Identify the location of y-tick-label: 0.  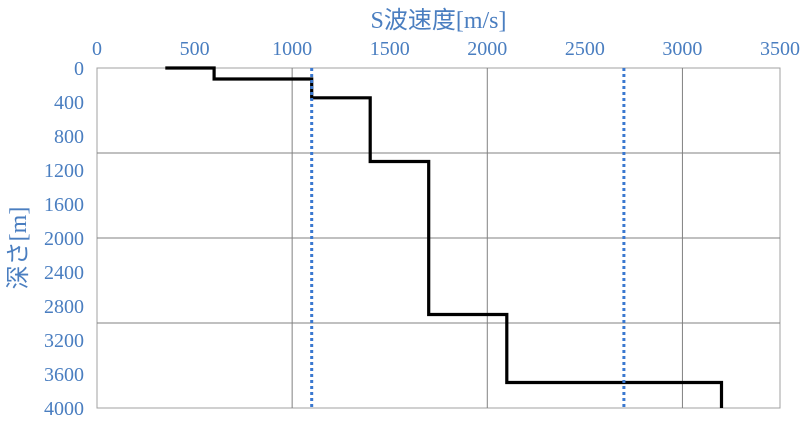
(79, 69).